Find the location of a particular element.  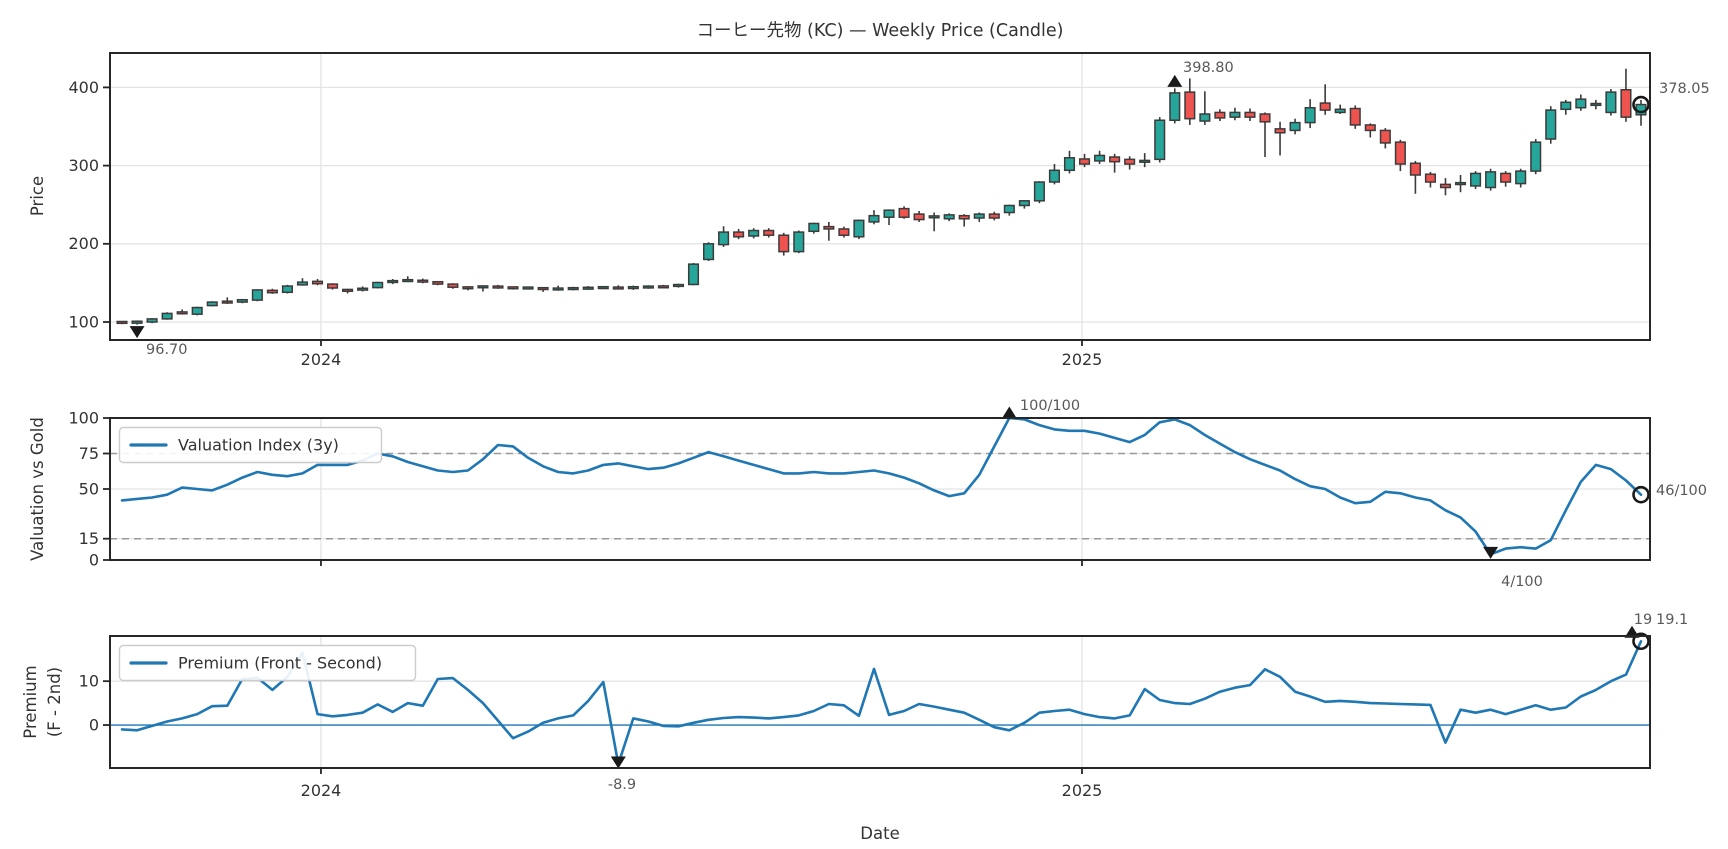

valuation-ytick-50: 50 is located at coordinates (89, 489).